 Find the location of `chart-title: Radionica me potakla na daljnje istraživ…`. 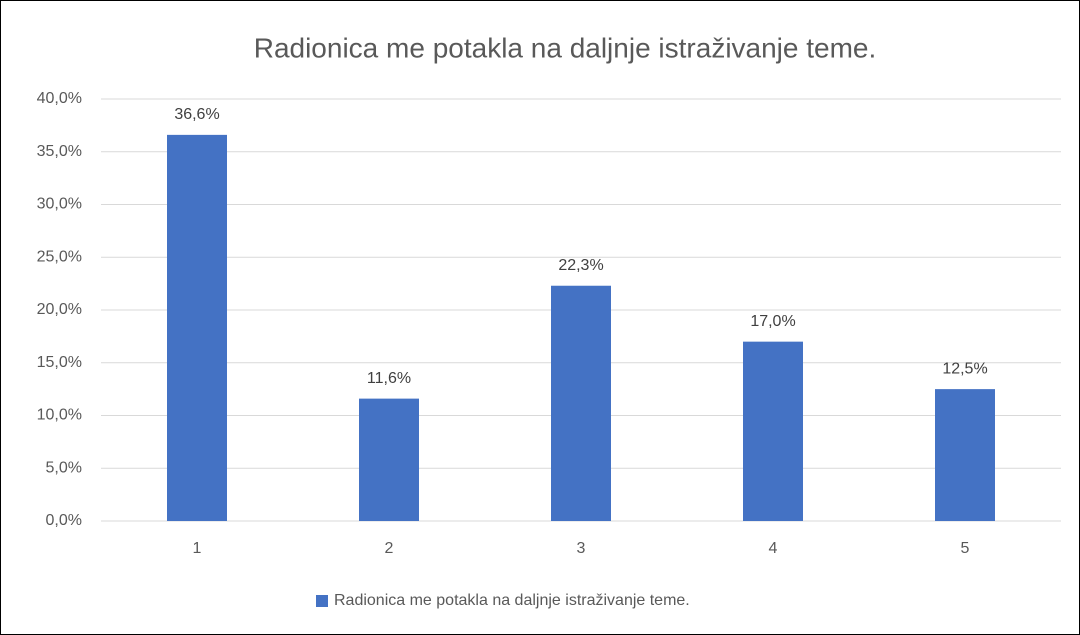

chart-title: Radionica me potakla na daljnje istraživ… is located at coordinates (565, 47).